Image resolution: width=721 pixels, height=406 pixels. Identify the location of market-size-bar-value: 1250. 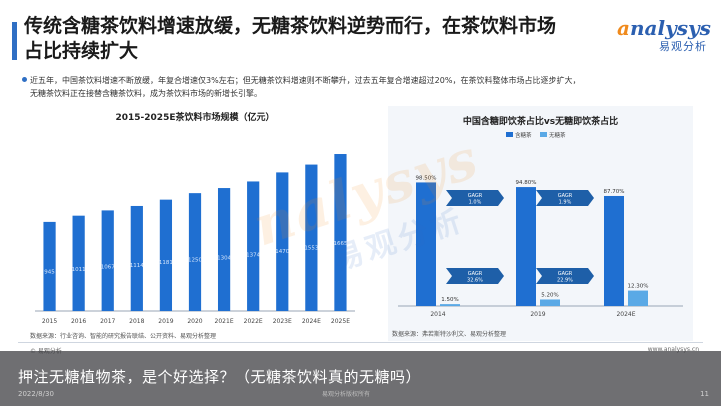
(195, 261).